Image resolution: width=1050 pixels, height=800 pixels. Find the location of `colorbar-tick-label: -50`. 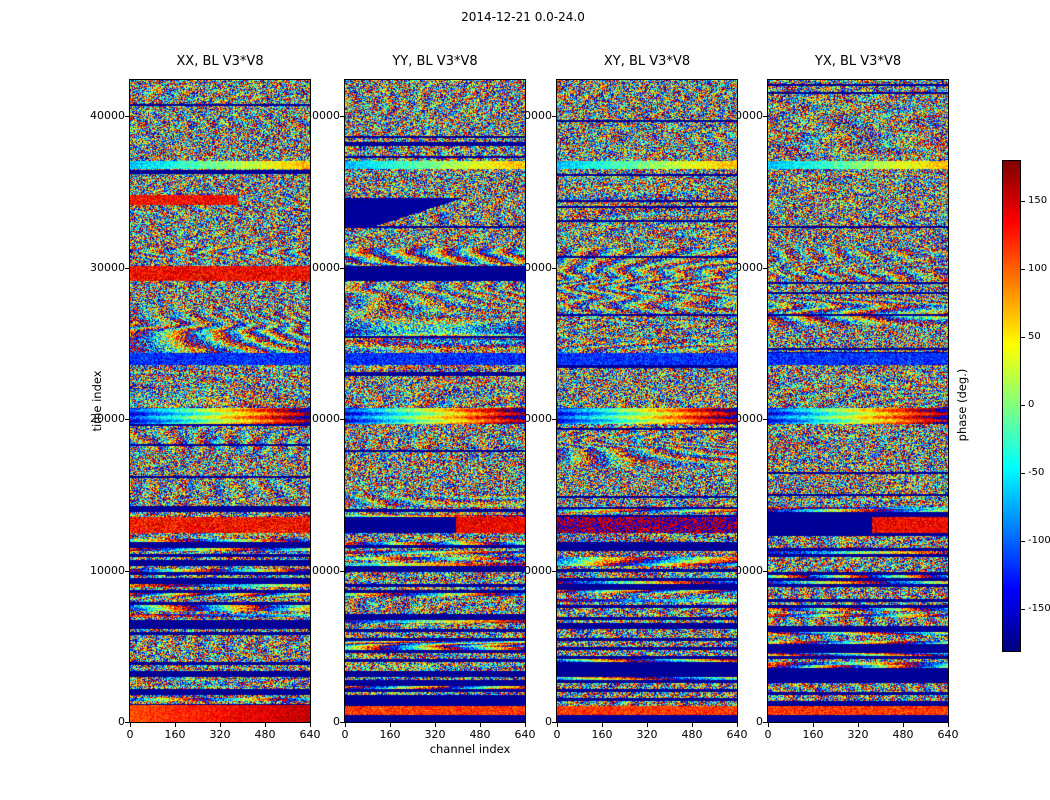

colorbar-tick-label: -50 is located at coordinates (1036, 473).